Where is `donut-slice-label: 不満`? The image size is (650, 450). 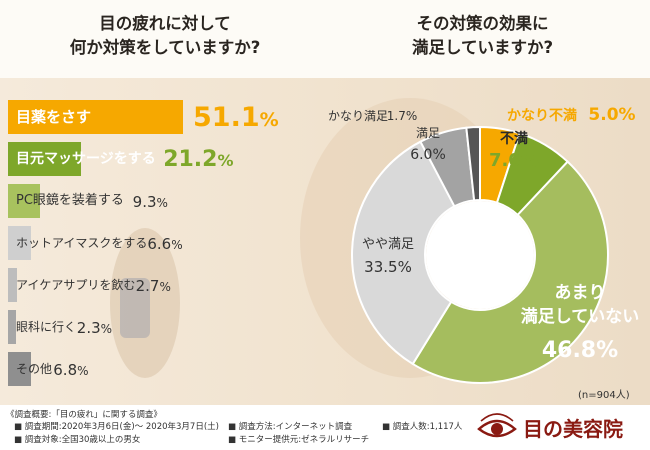
donut-slice-label: 不満 is located at coordinates (514, 138).